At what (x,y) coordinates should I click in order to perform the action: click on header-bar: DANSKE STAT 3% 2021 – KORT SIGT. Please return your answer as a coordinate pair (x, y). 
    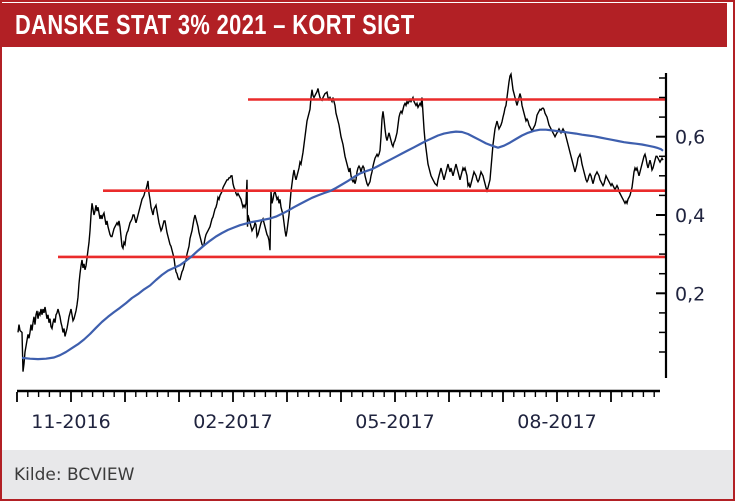
    Looking at the image, I should click on (364, 25).